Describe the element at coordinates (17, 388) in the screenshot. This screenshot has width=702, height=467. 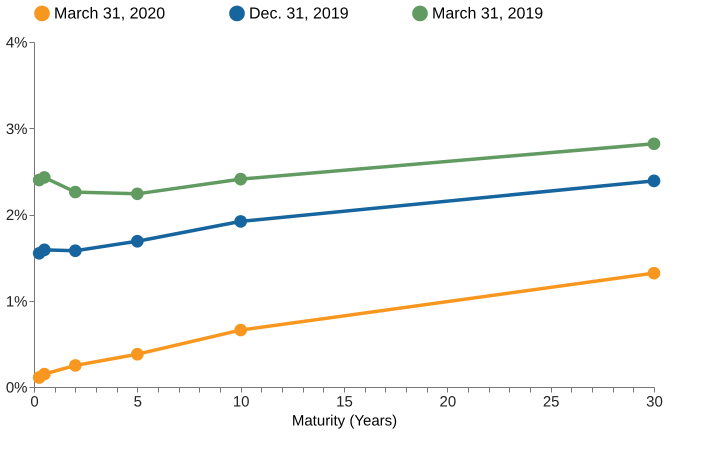
I see `y-tick-label: 0%` at that location.